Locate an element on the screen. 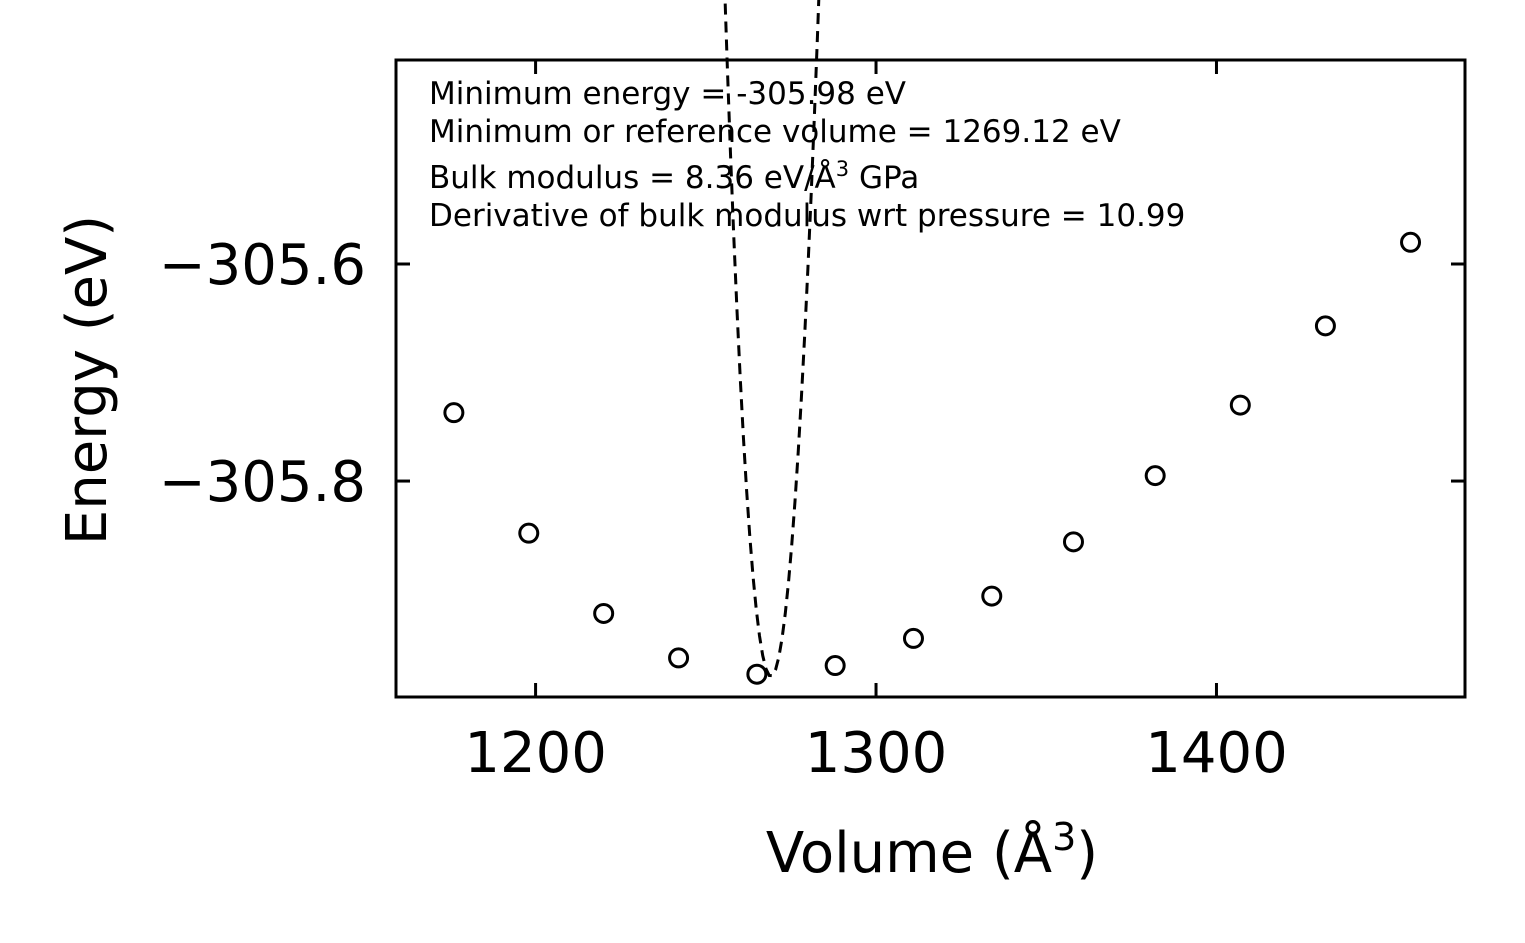 This screenshot has height=943, width=1525. x-tick-label: 1400 is located at coordinates (1216, 753).